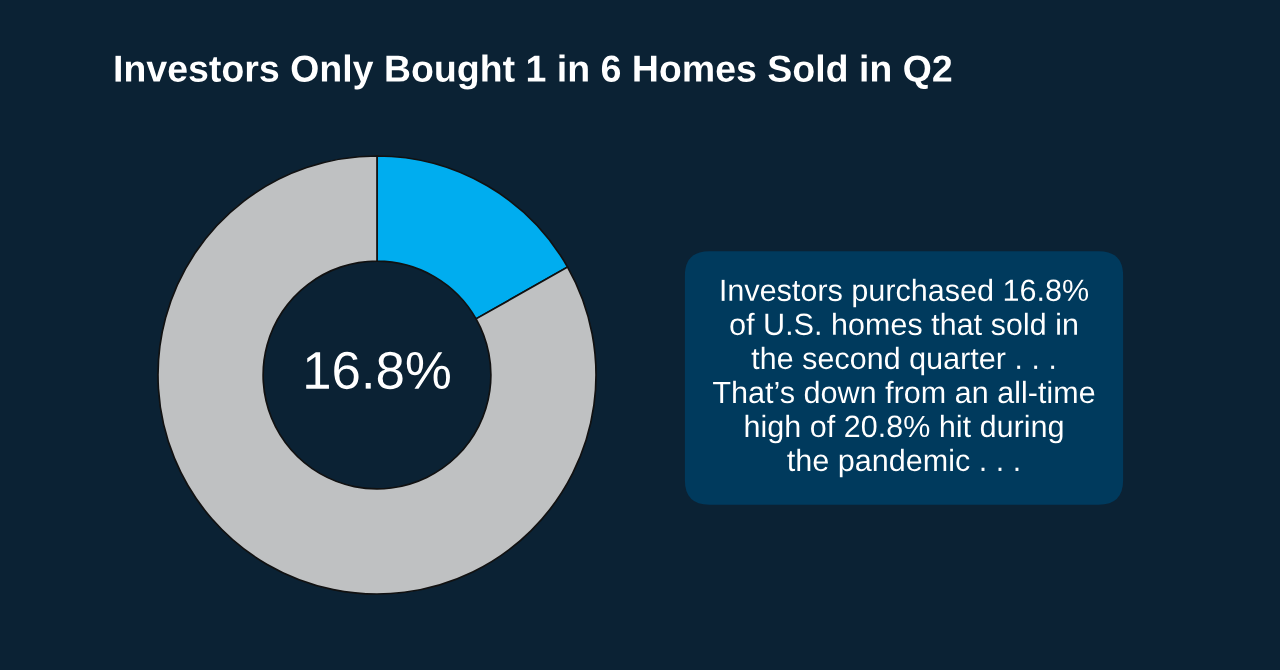 The height and width of the screenshot is (670, 1280). I want to click on text: Investors purchased 16.8% of U.S. homes that sold in the second quarter . . . That’s down from an all-time high of 20.8% hit during the pandemic . . ., so click(904, 378).